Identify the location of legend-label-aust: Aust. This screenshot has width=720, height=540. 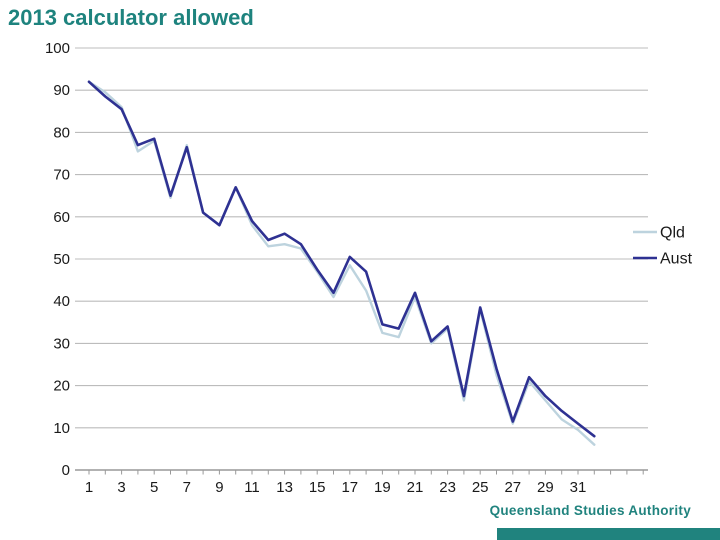
(676, 259).